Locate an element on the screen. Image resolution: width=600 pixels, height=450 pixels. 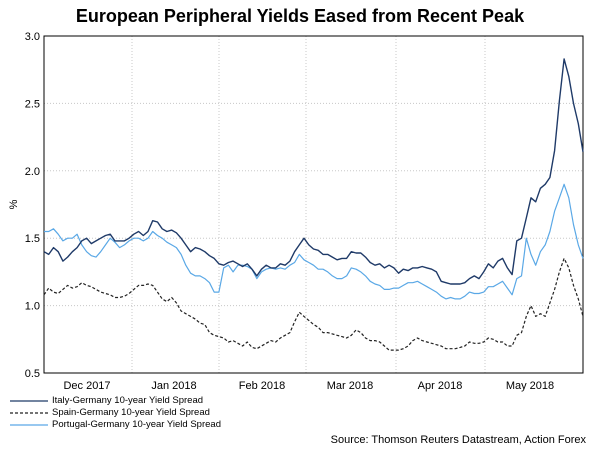
y-tick-label: 0.5 is located at coordinates (32, 374).